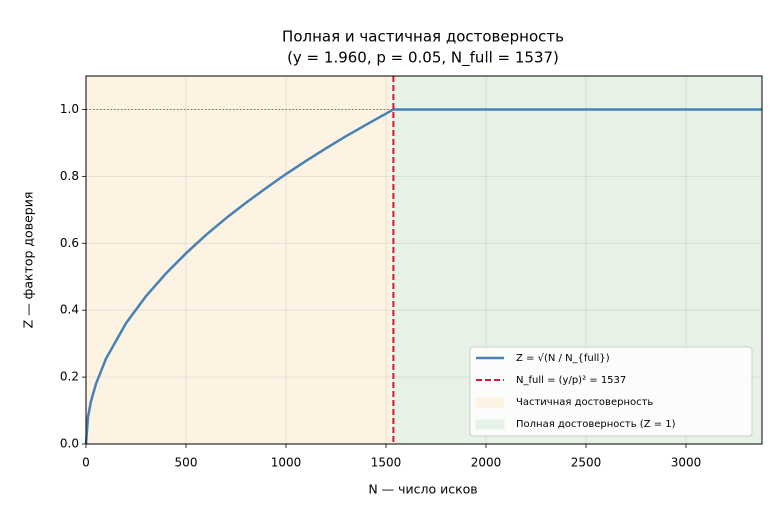  I want to click on legend-label: Z = √(N / N_{full}), so click(563, 358).